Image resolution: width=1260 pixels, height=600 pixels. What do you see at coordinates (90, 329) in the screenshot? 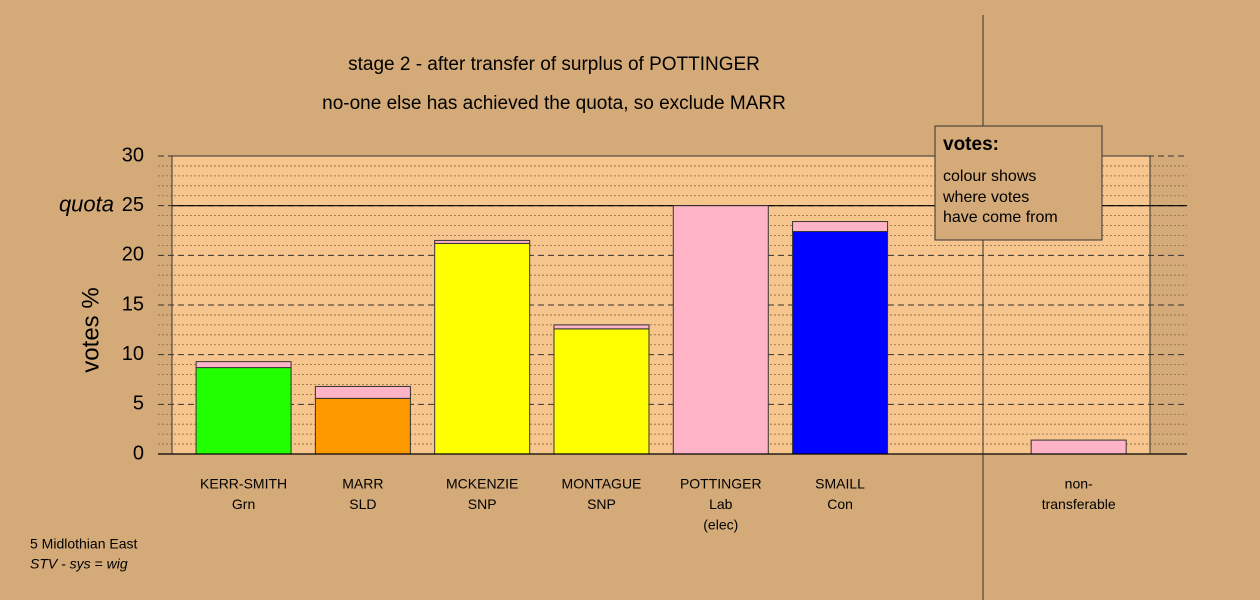
I see `y-axis-label: votes %` at bounding box center [90, 329].